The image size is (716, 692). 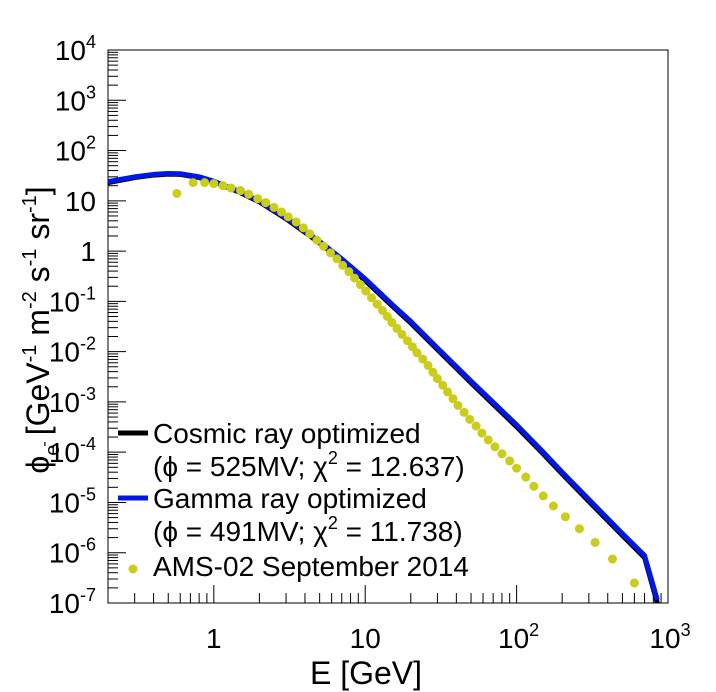 I want to click on legend-swatch-ams, so click(x=133, y=569).